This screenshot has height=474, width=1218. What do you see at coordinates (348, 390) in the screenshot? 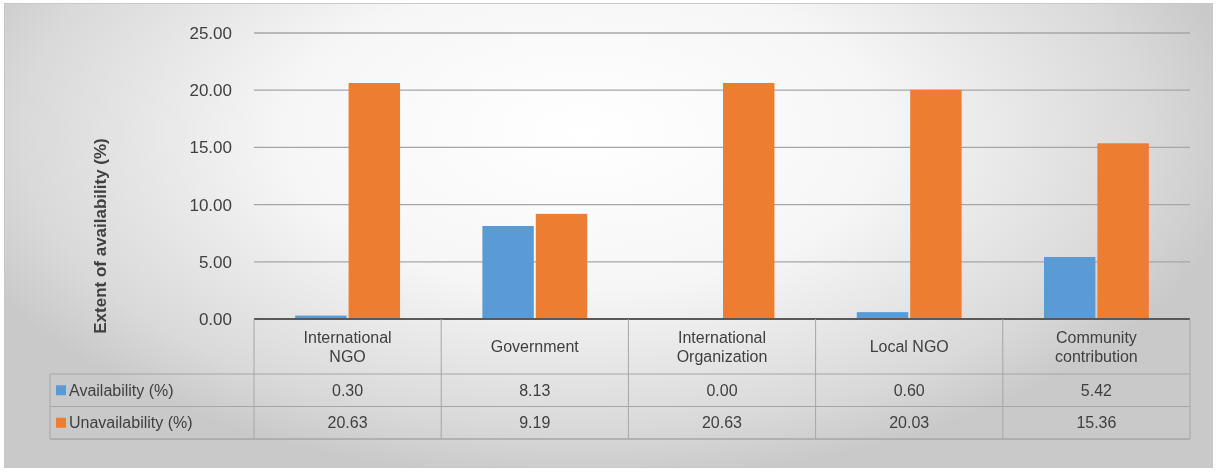
I see `data-label: 0.30` at bounding box center [348, 390].